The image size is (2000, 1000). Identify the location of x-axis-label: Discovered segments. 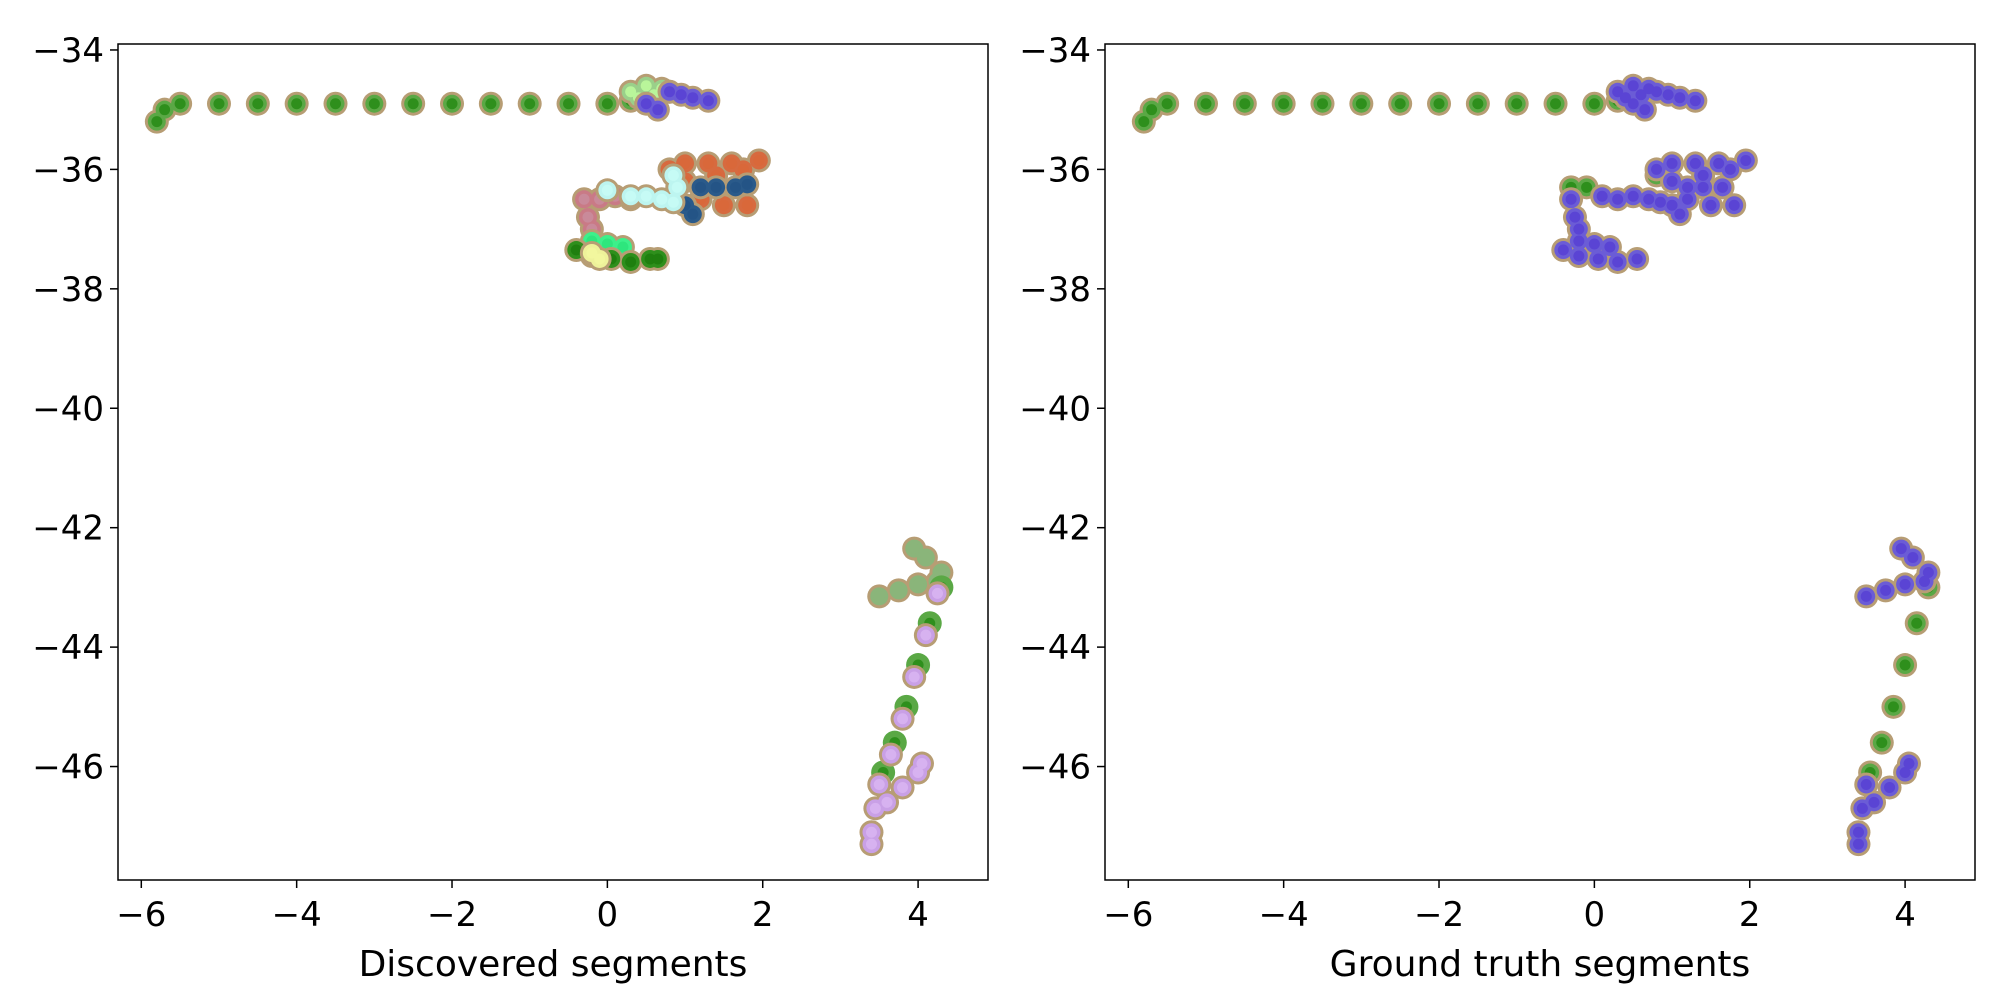
(553, 964).